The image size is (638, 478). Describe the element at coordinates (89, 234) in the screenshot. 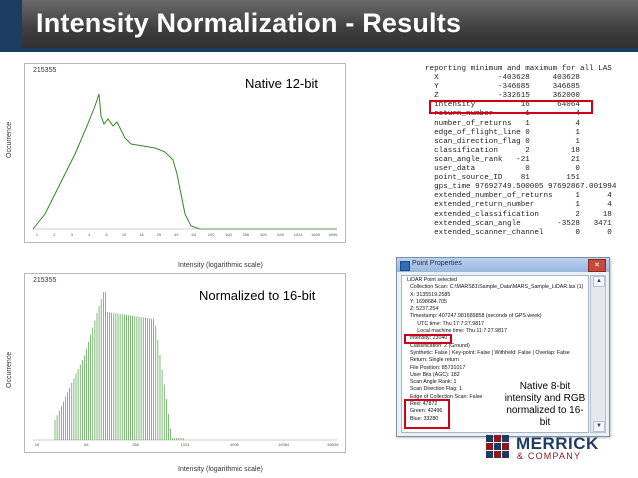

I see `x-tick-label: 4` at that location.